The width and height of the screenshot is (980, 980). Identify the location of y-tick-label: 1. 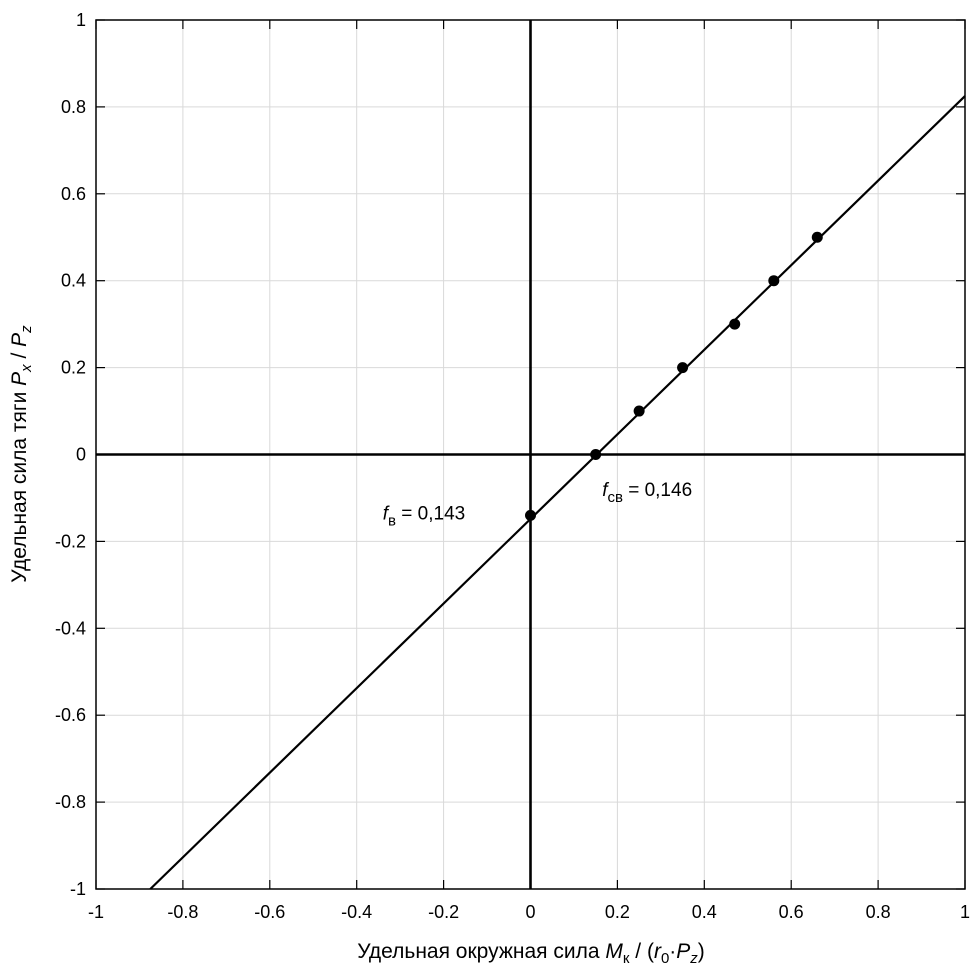
(81, 20).